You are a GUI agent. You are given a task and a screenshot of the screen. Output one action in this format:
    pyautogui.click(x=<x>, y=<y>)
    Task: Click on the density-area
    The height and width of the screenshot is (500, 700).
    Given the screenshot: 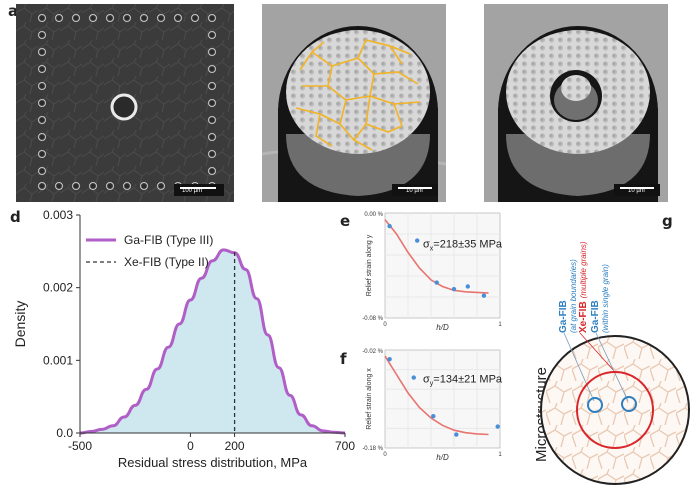 What is the action you would take?
    pyautogui.click(x=212, y=341)
    